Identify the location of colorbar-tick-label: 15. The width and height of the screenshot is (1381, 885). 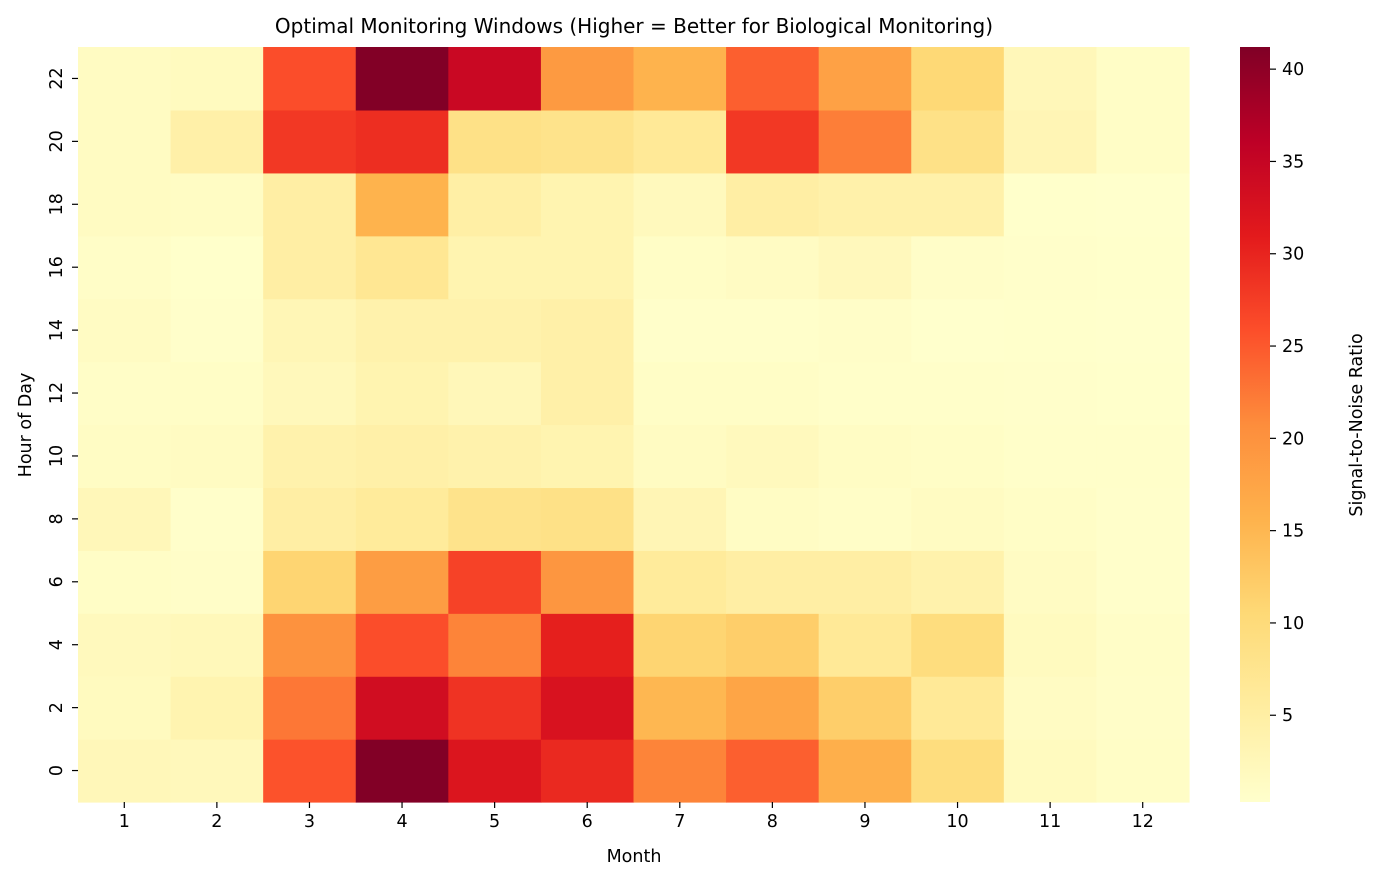
(1293, 532).